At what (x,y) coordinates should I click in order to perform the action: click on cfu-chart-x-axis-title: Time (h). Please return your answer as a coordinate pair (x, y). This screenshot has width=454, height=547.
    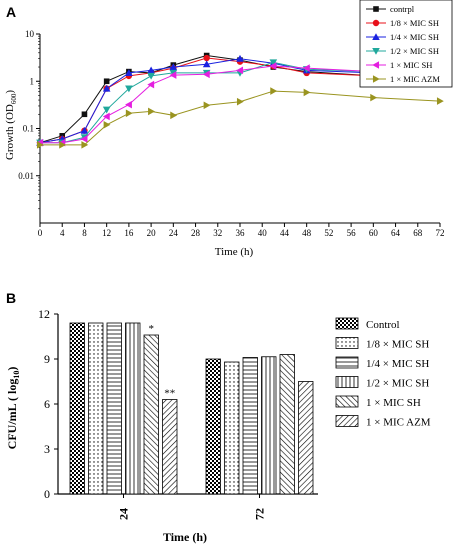
    Looking at the image, I should click on (185, 537).